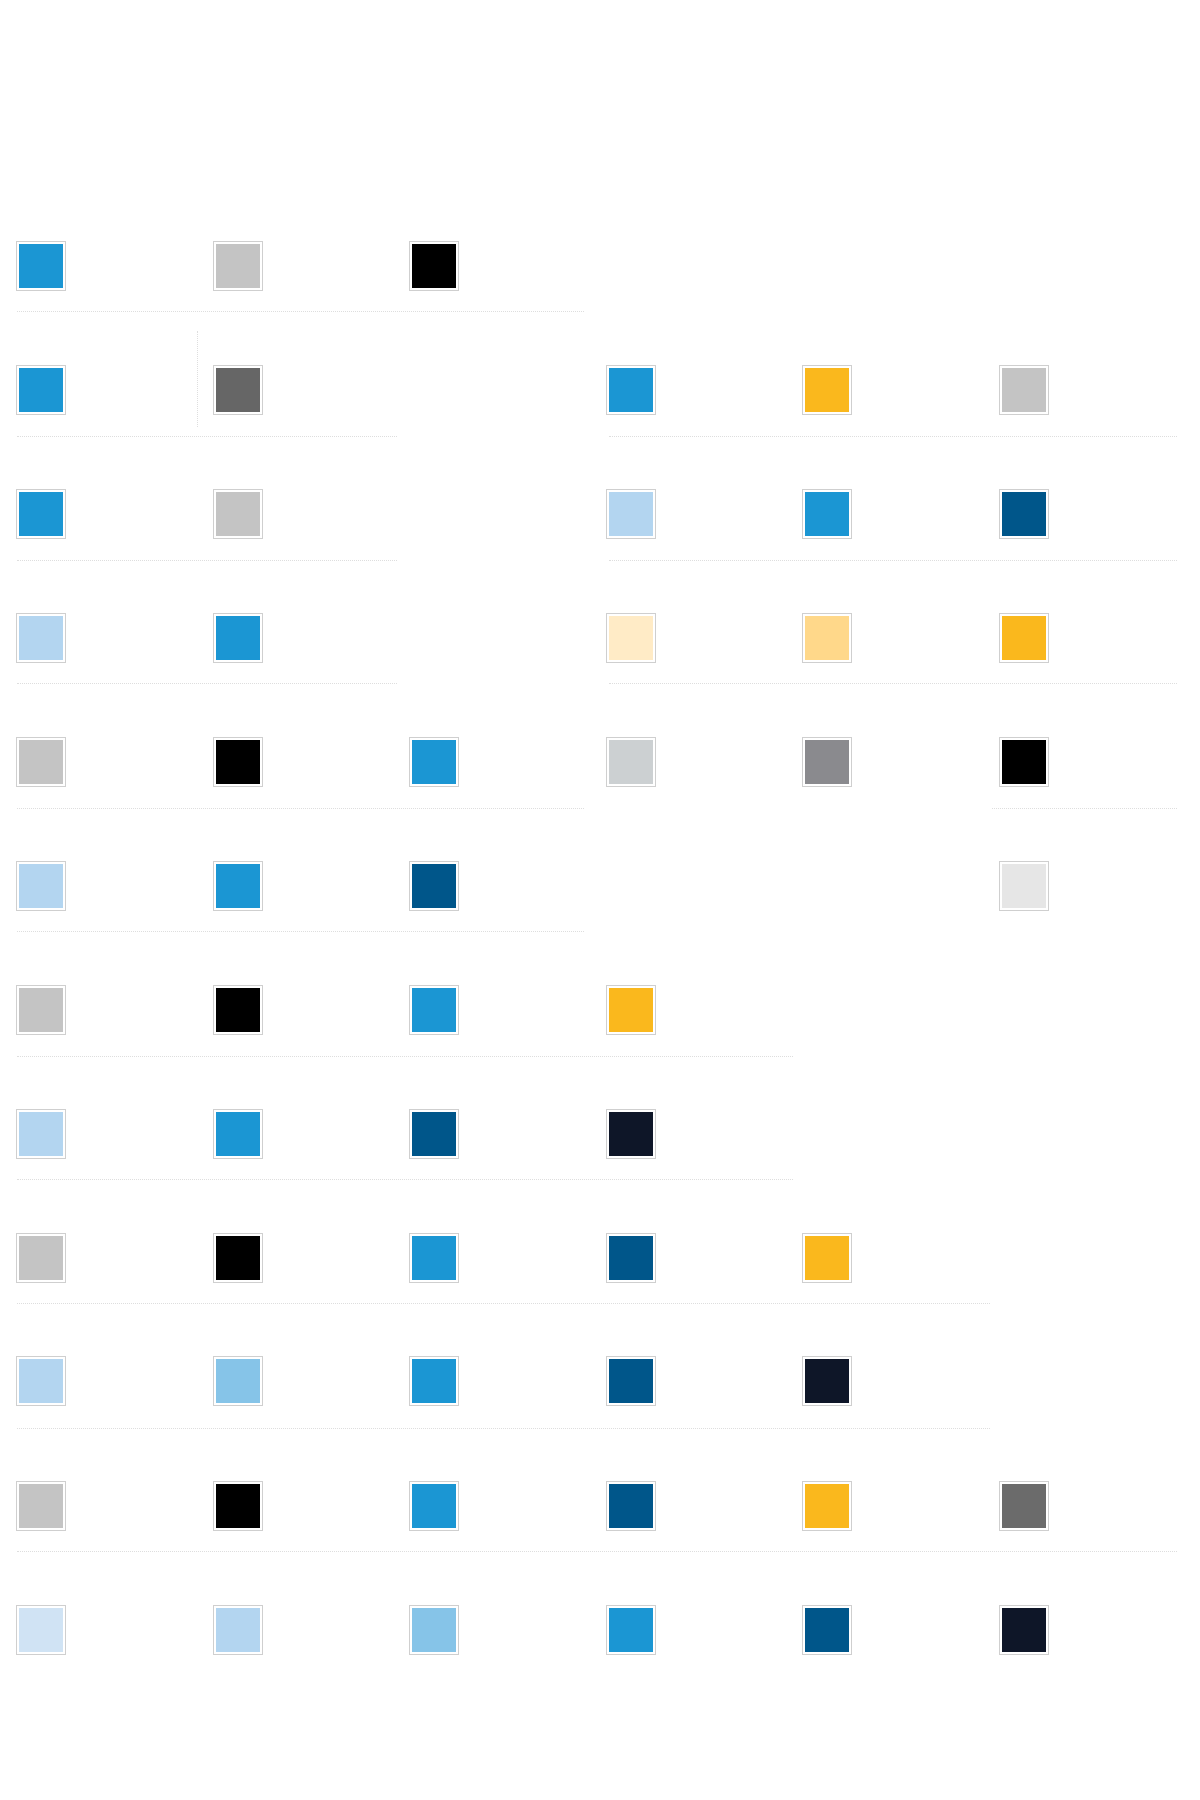  I want to click on vertical-divider, so click(197, 379).